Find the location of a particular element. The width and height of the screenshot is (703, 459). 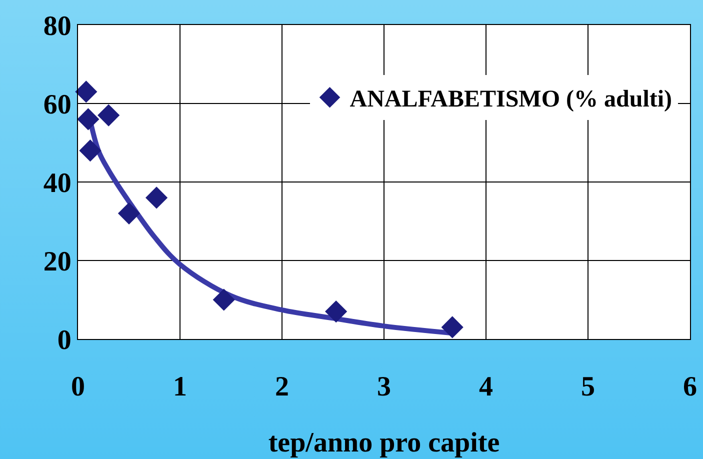

y-tick-label: 40 is located at coordinates (57, 183).